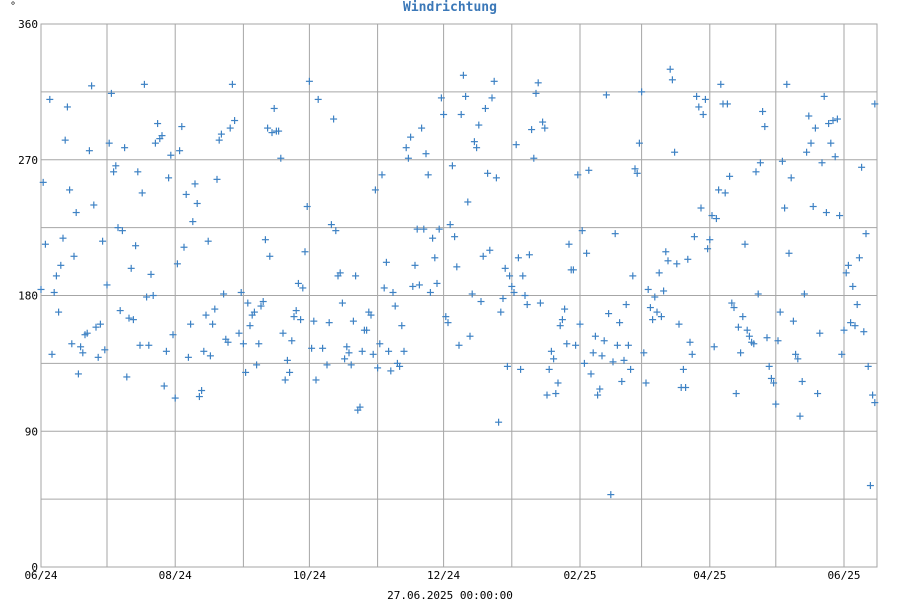  Describe the element at coordinates (309, 575) in the screenshot. I see `x-tick-label: 10/24` at that location.